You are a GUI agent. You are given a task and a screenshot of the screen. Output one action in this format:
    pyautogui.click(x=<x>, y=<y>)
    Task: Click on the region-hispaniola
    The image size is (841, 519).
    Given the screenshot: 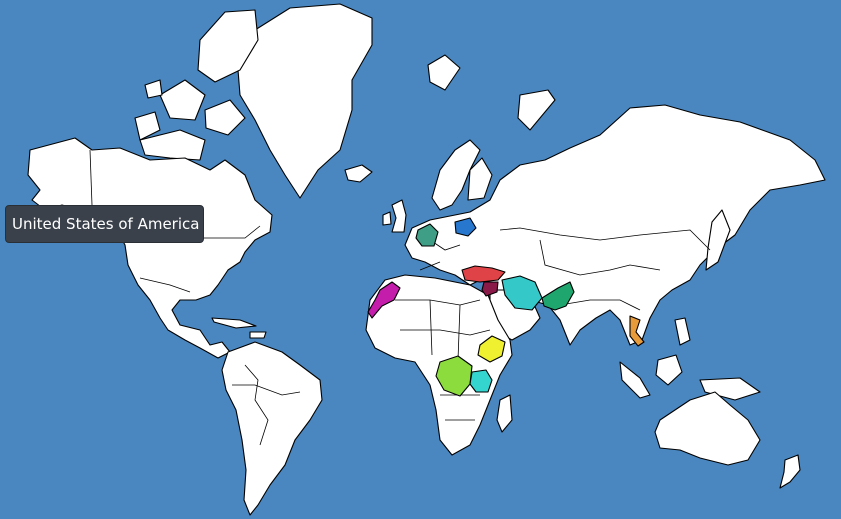 What is the action you would take?
    pyautogui.click(x=258, y=335)
    